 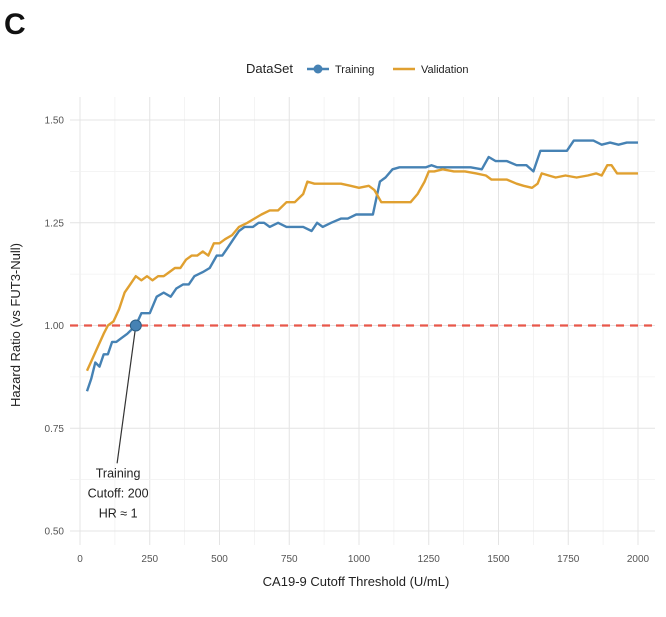 I want to click on x-tick-label: 750, so click(x=289, y=559).